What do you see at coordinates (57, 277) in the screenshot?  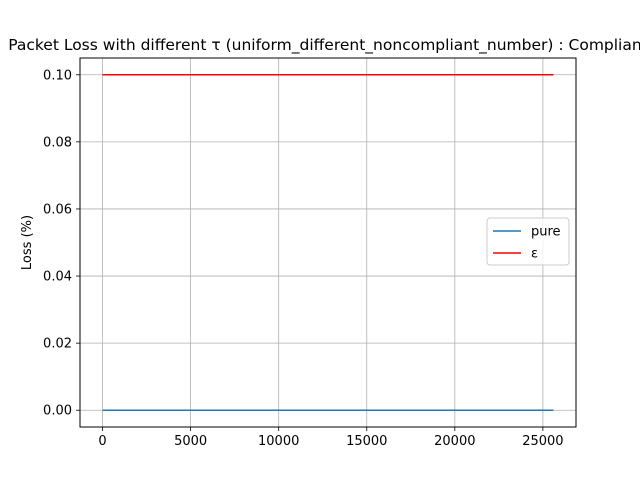 I see `y-tick-label: 0.04` at bounding box center [57, 277].